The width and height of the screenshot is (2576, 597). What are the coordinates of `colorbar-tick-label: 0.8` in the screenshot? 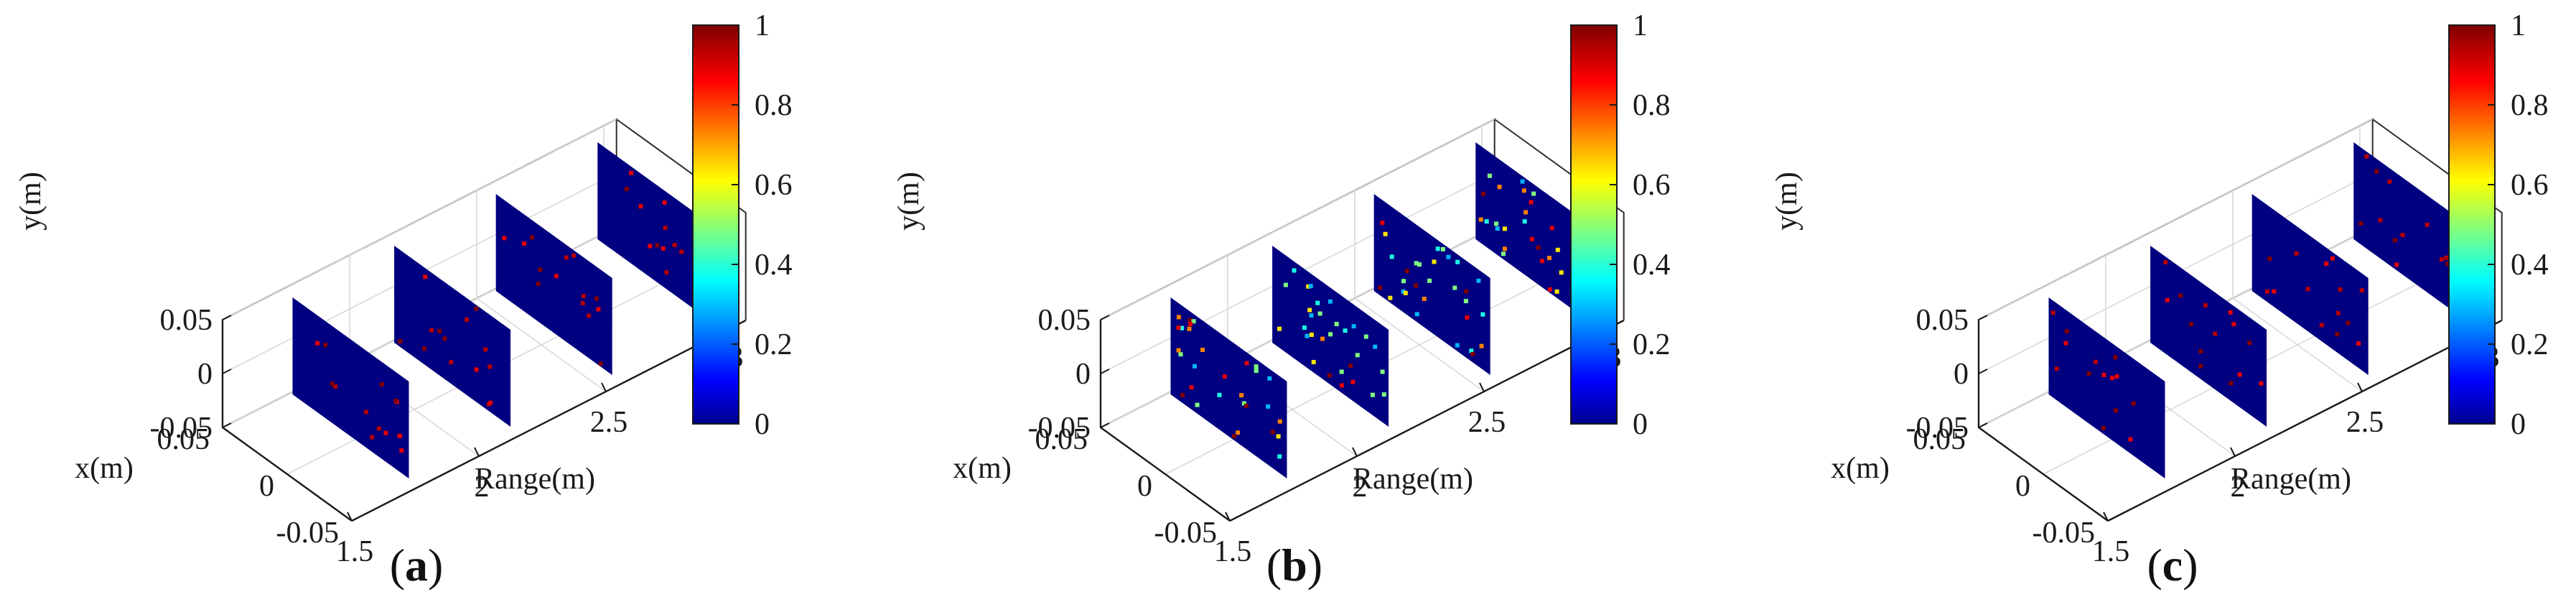 It's located at (774, 105).